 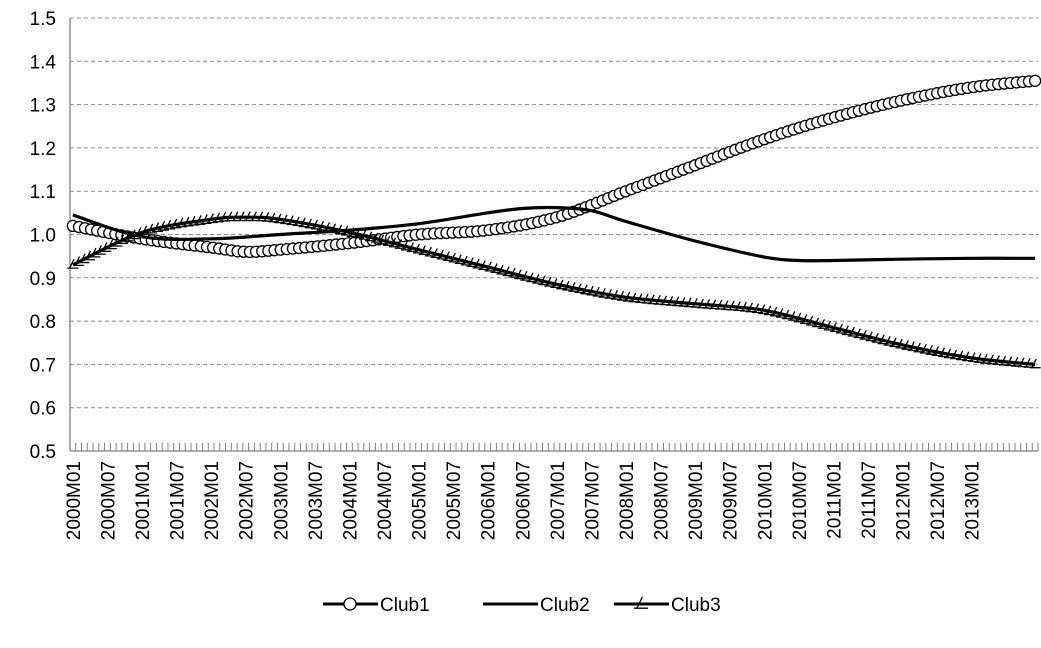 I want to click on x-tick-label: 2003M01, so click(x=281, y=500).